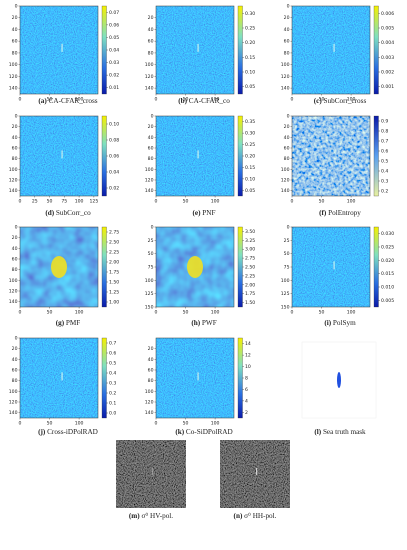  Describe the element at coordinates (387, 87) in the screenshot. I see `colorbar-label: 0.001` at that location.